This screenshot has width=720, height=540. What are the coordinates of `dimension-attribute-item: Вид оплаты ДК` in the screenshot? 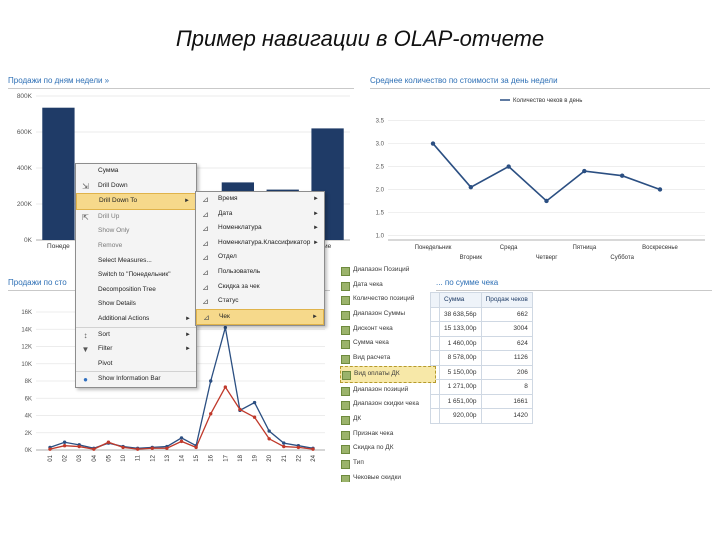 It's located at (388, 374).